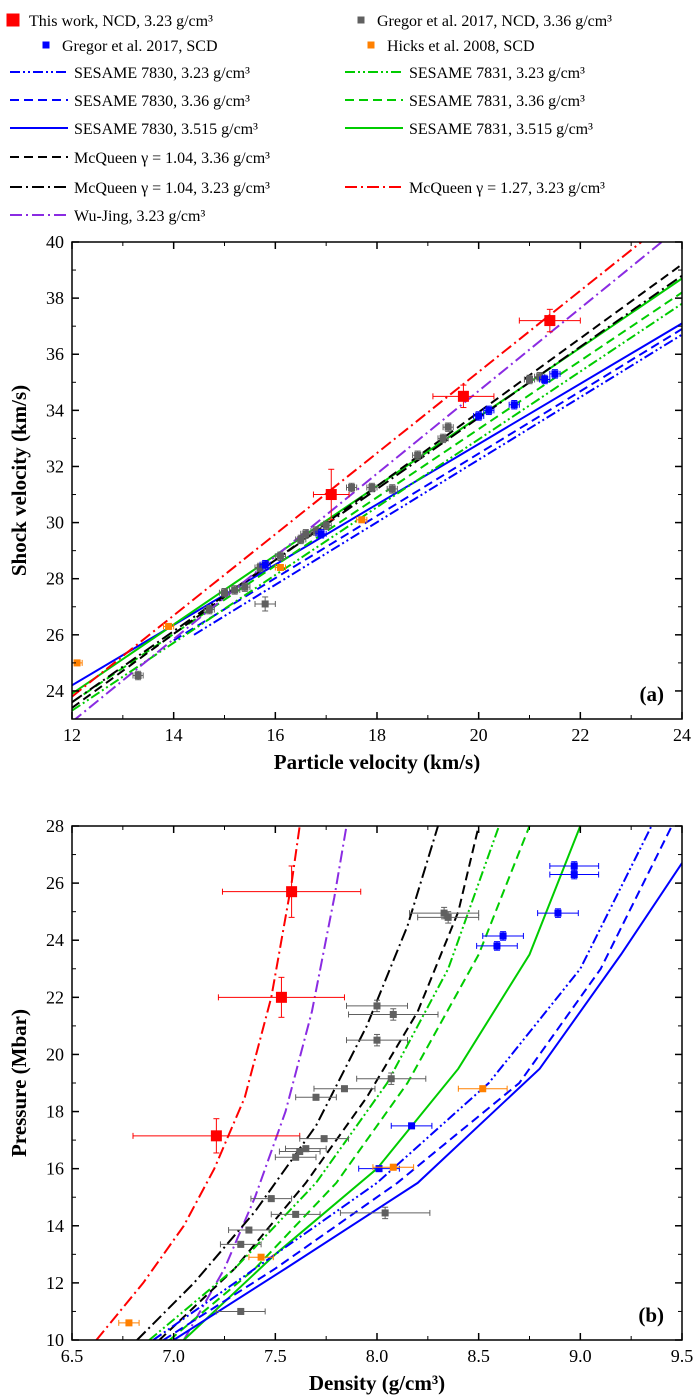 Image resolution: width=700 pixels, height=1395 pixels. Describe the element at coordinates (682, 1356) in the screenshot. I see `x-tick-label: 9.5` at that location.